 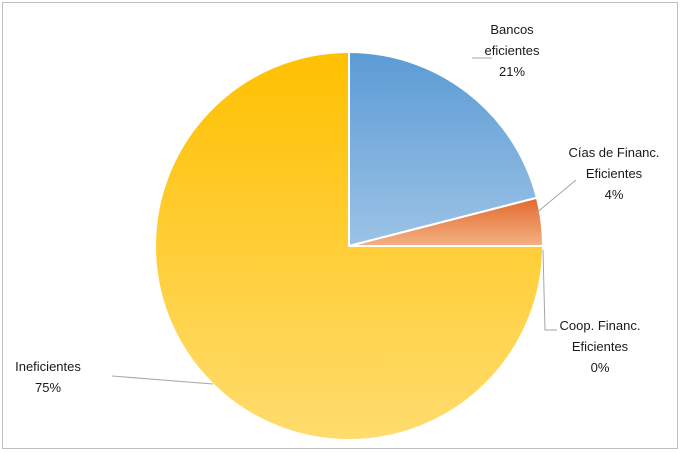 What do you see at coordinates (48, 366) in the screenshot?
I see `data-label-line: Ineficientes` at bounding box center [48, 366].